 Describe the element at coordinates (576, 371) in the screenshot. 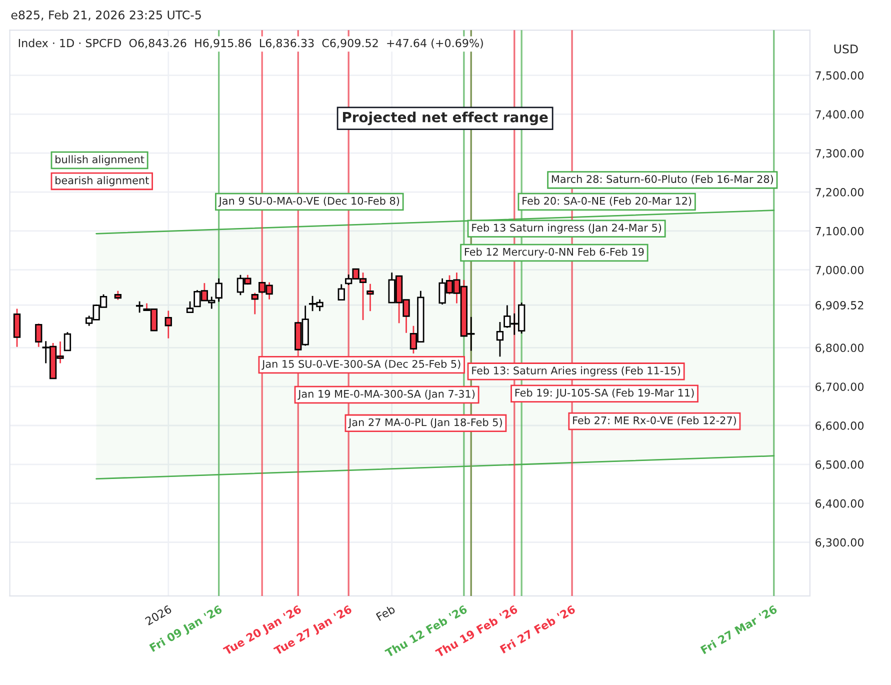

I see `annotation: Feb 13: Saturn Aries ingress (Feb 11-15)` at that location.